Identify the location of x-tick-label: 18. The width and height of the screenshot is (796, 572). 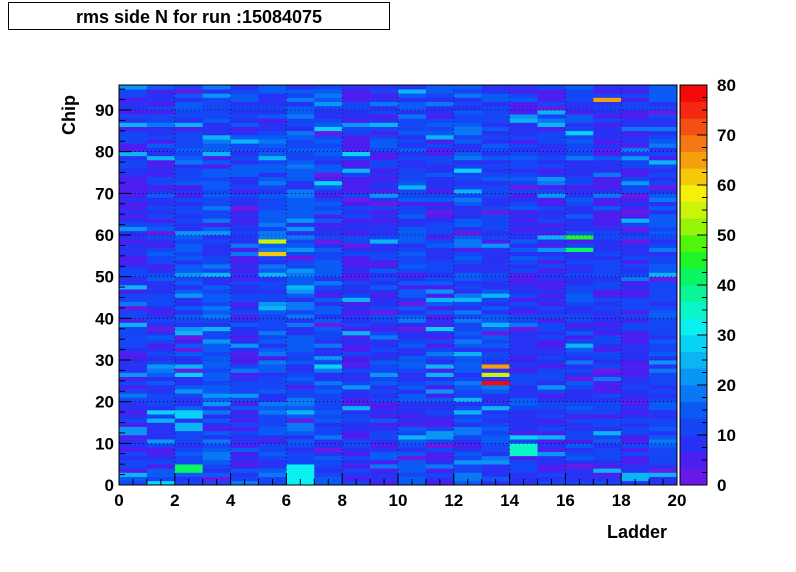
(621, 500).